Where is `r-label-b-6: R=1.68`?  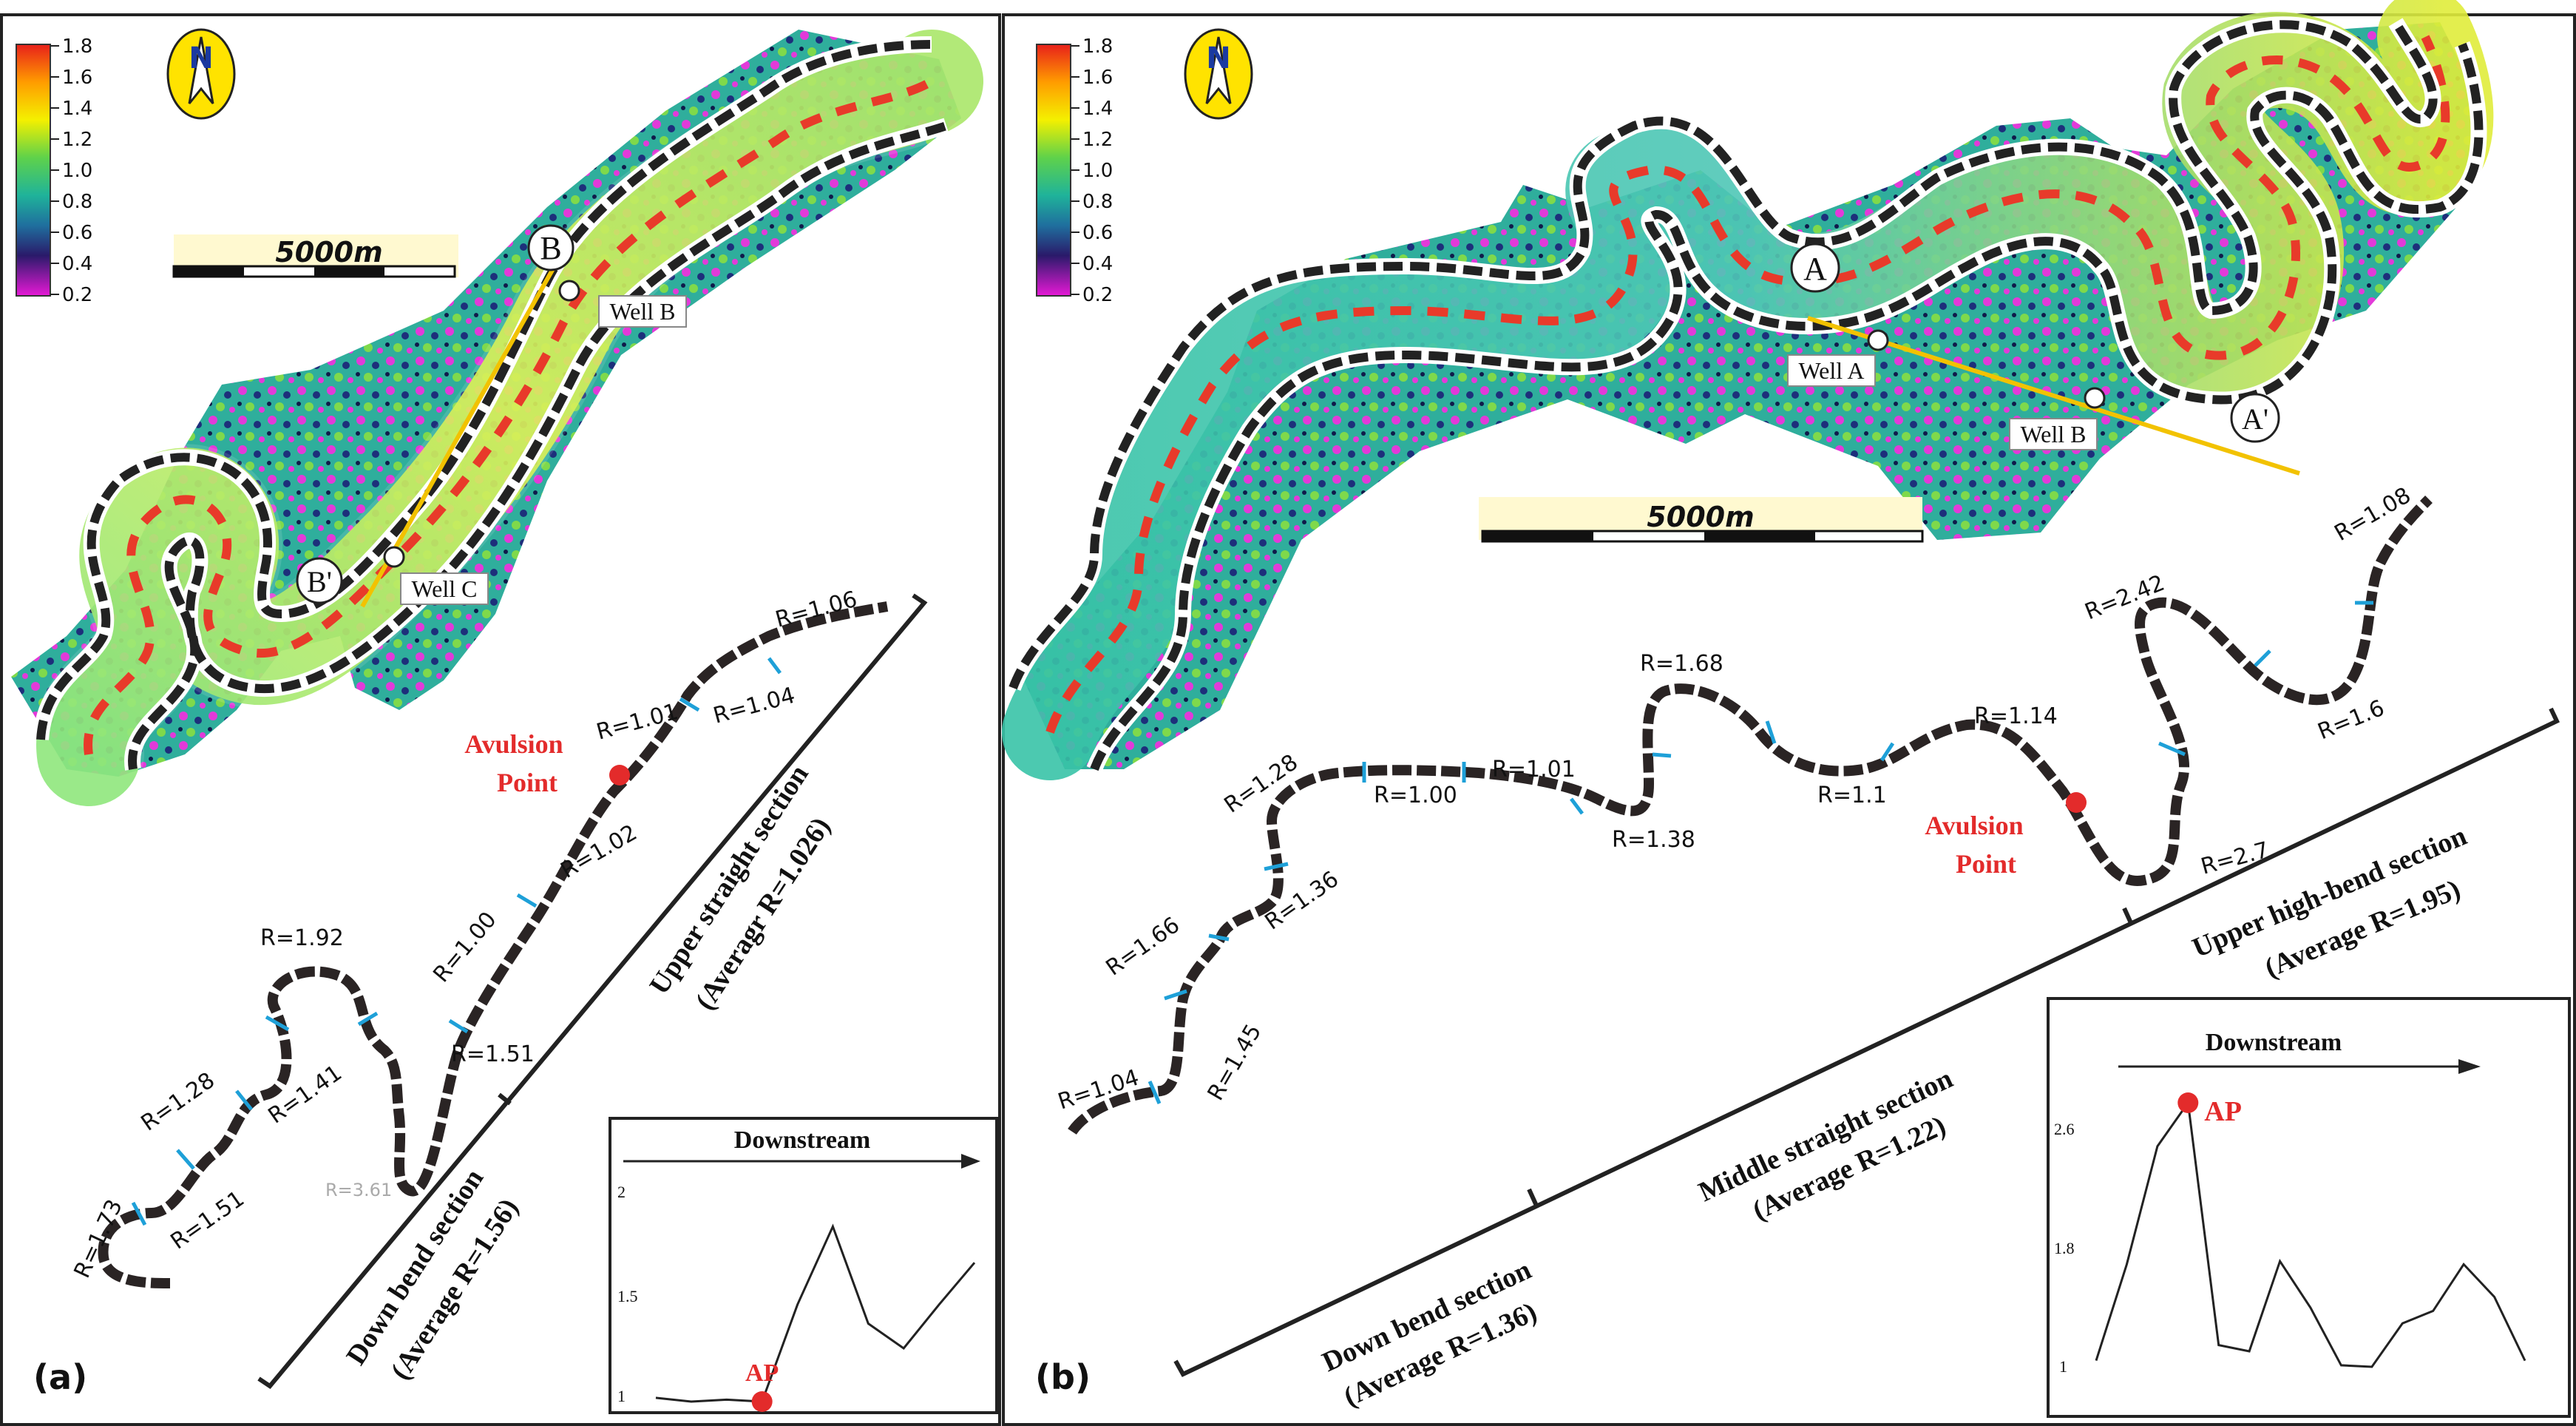
r-label-b-6: R=1.68 is located at coordinates (1681, 664).